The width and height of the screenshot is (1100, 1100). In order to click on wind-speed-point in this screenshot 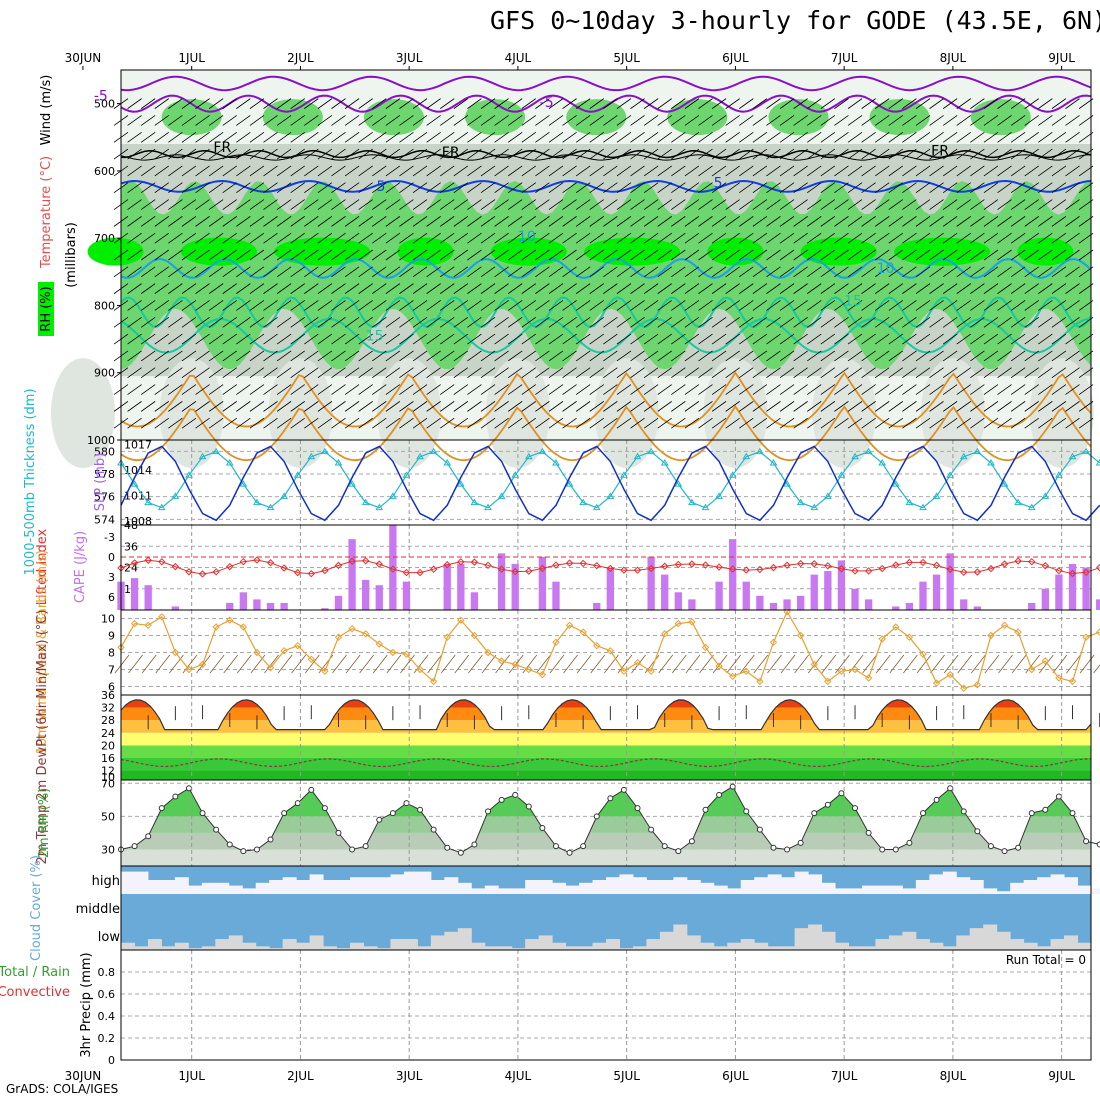, I will do `click(760, 681)`.